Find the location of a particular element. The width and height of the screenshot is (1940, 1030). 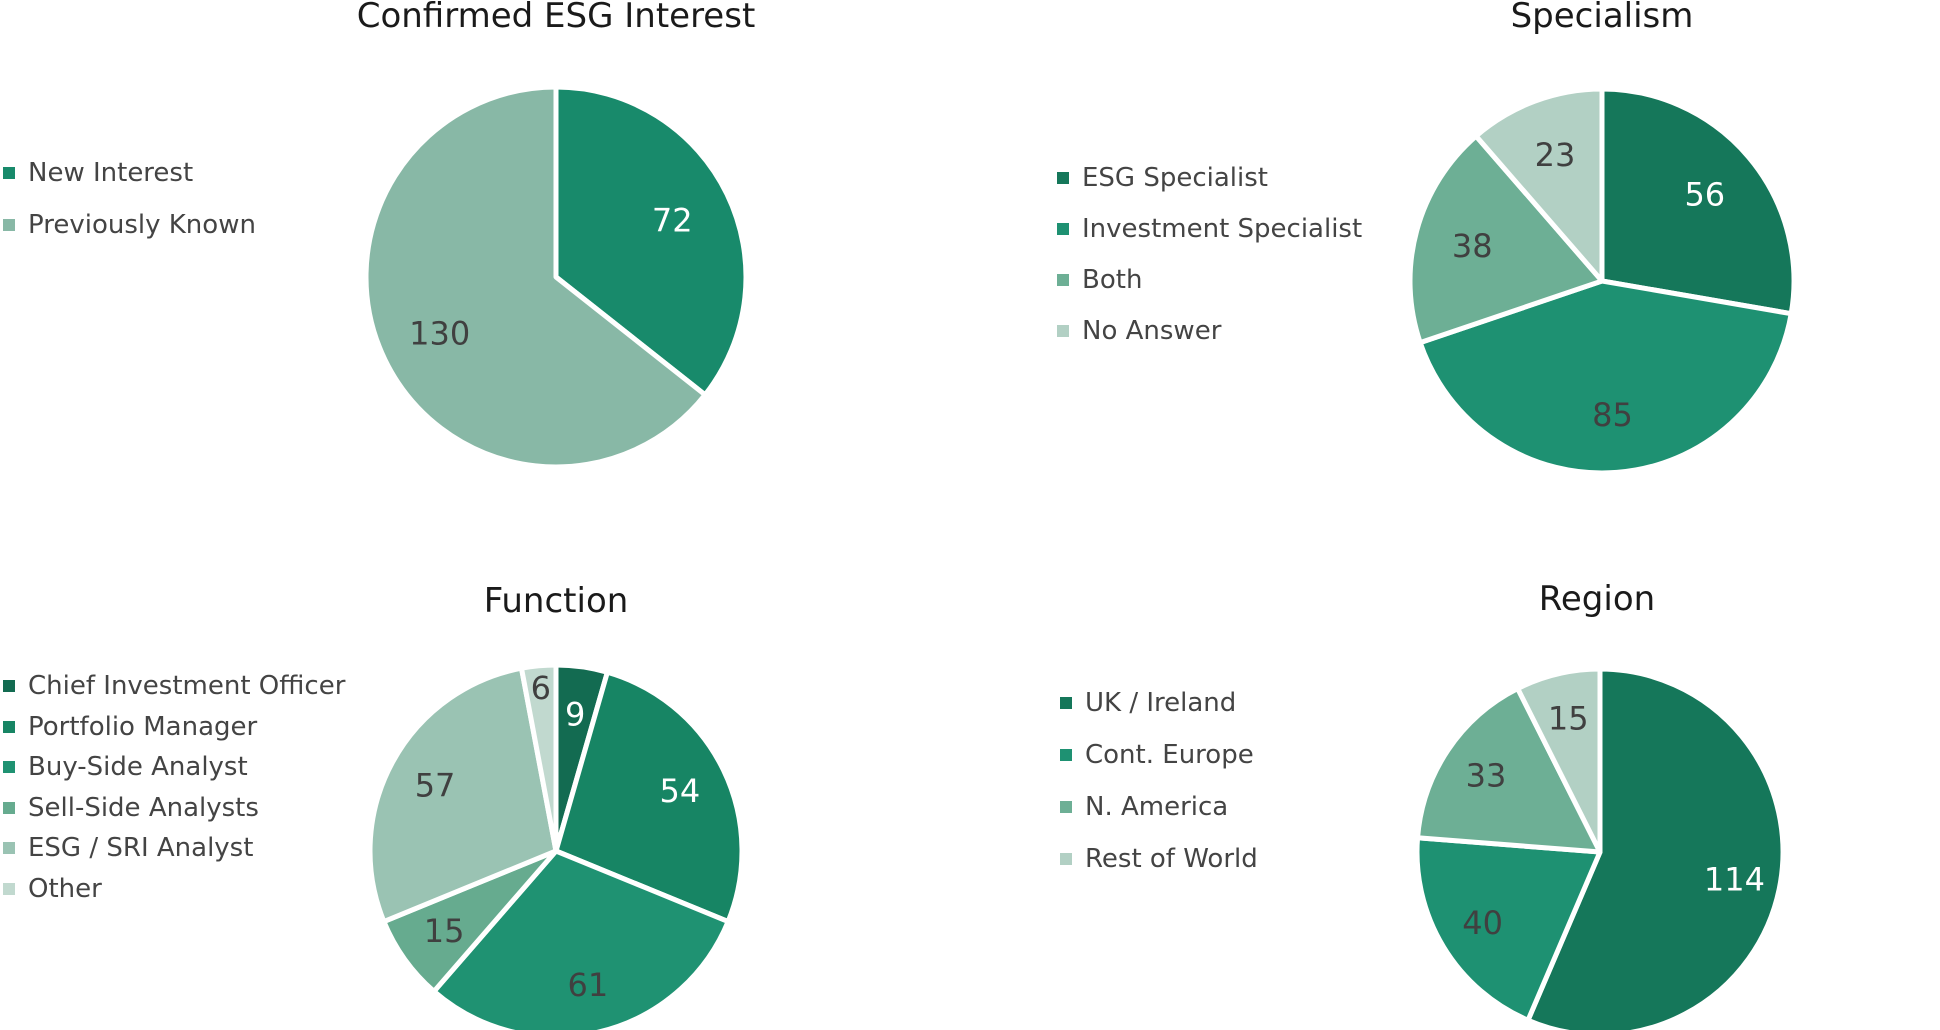

legend-item-esg-specialist: ESG Specialist is located at coordinates (1209, 177).